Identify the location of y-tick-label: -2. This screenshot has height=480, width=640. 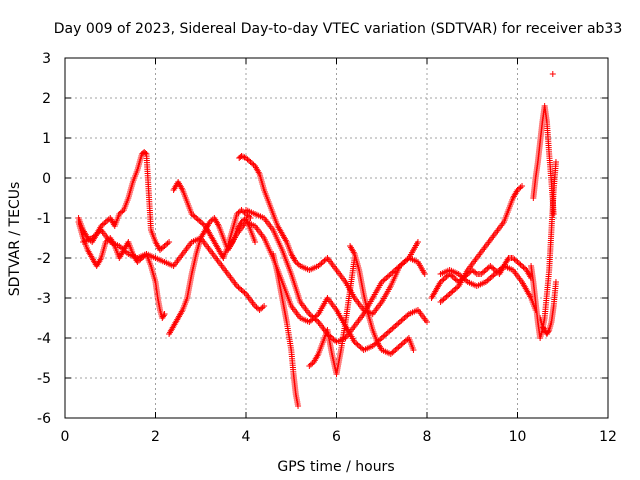
(44, 259).